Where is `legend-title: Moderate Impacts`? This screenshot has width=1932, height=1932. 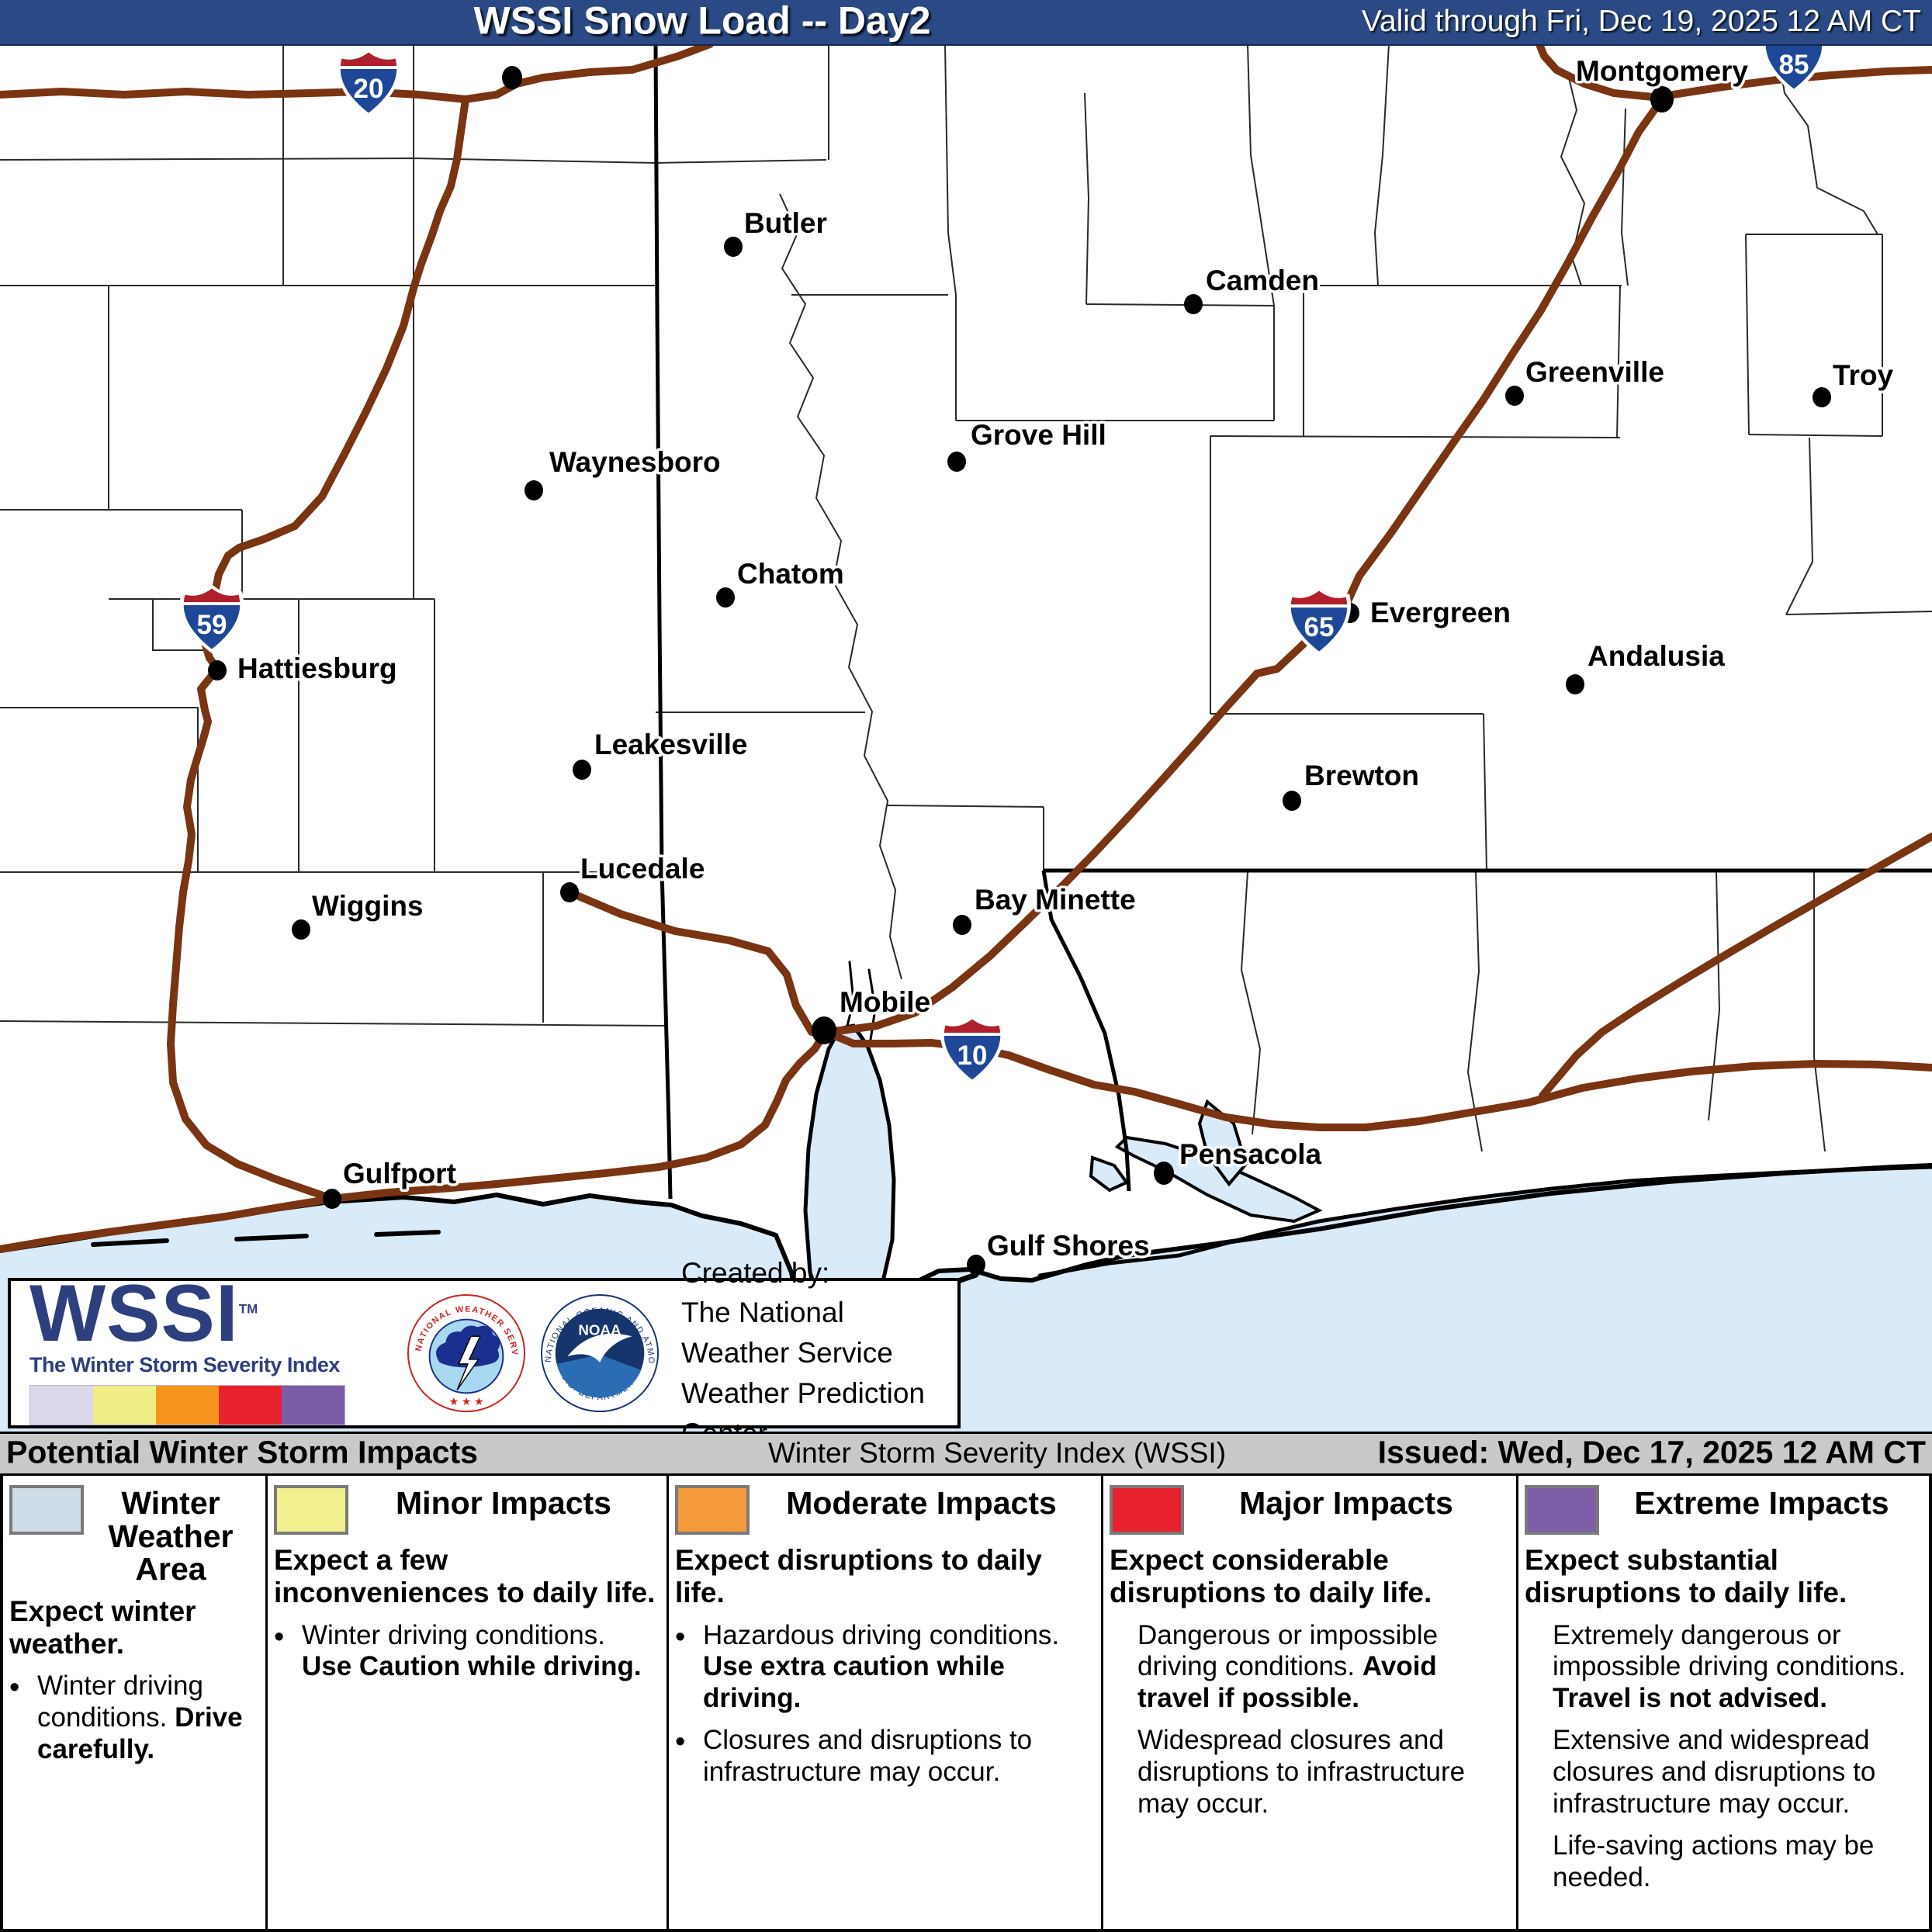
legend-title: Moderate Impacts is located at coordinates (921, 1503).